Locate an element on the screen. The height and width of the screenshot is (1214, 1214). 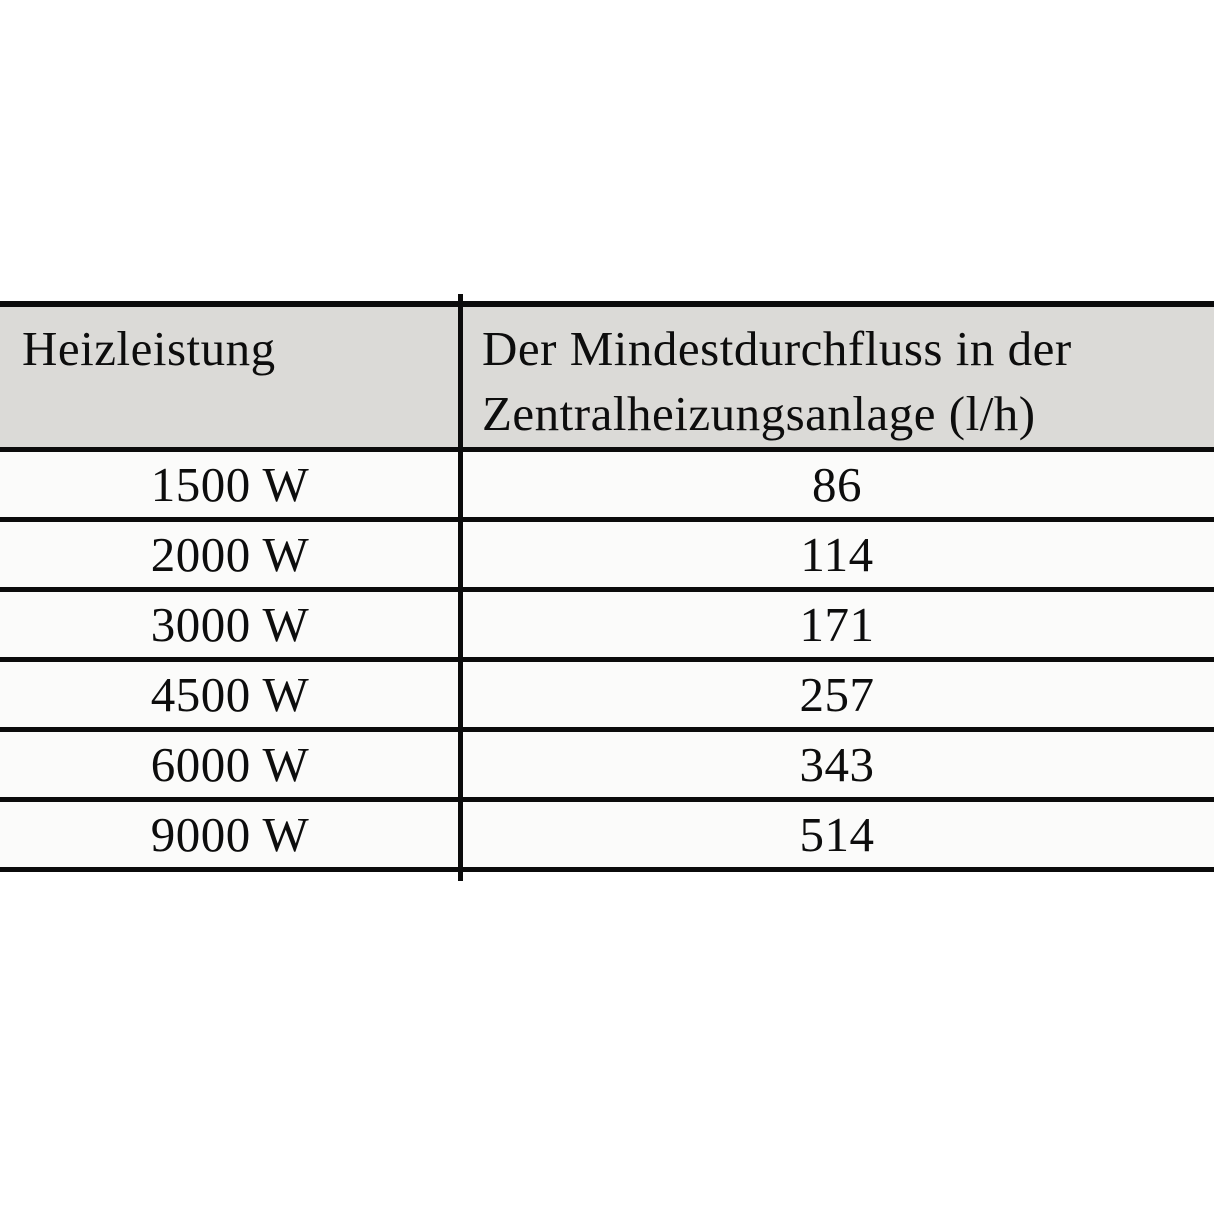
flow-value: 343 is located at coordinates (837, 764).